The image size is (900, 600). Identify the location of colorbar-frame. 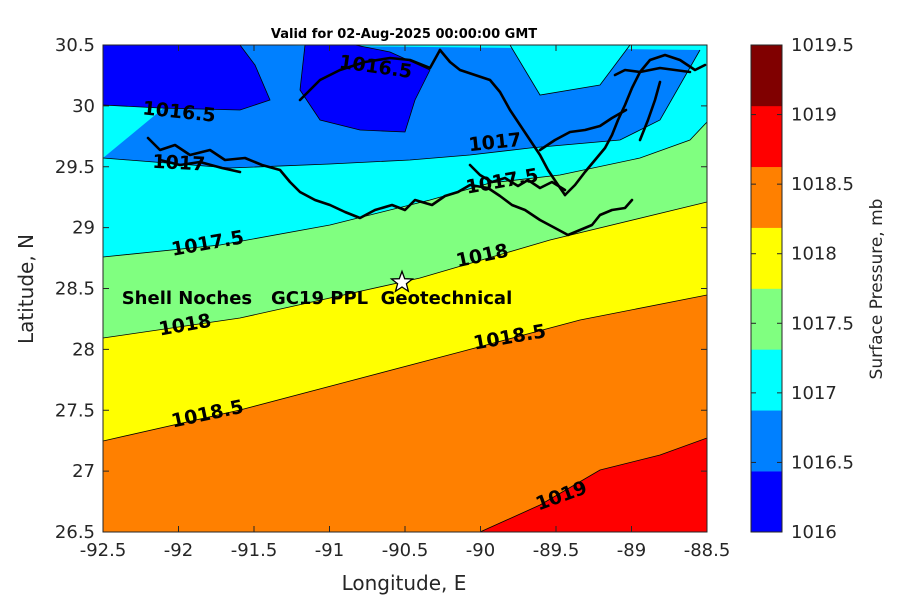
(766, 288).